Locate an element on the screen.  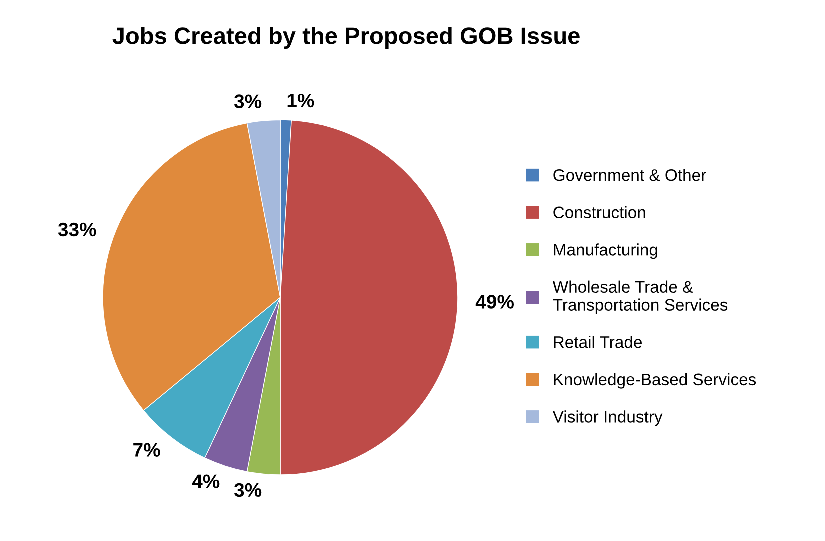
legend-label: Manufacturing is located at coordinates (606, 252).